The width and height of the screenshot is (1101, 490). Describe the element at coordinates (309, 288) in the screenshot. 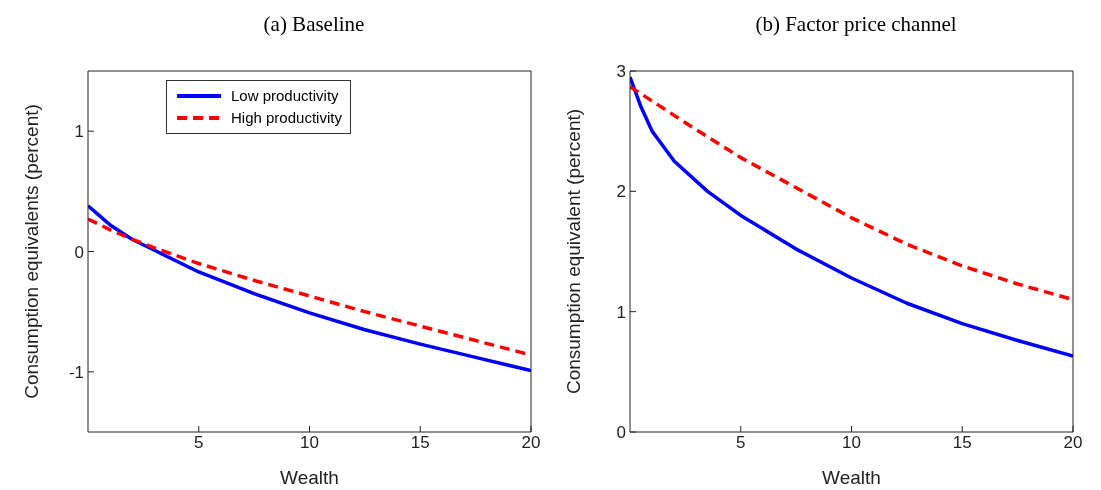

I see `line-series` at that location.